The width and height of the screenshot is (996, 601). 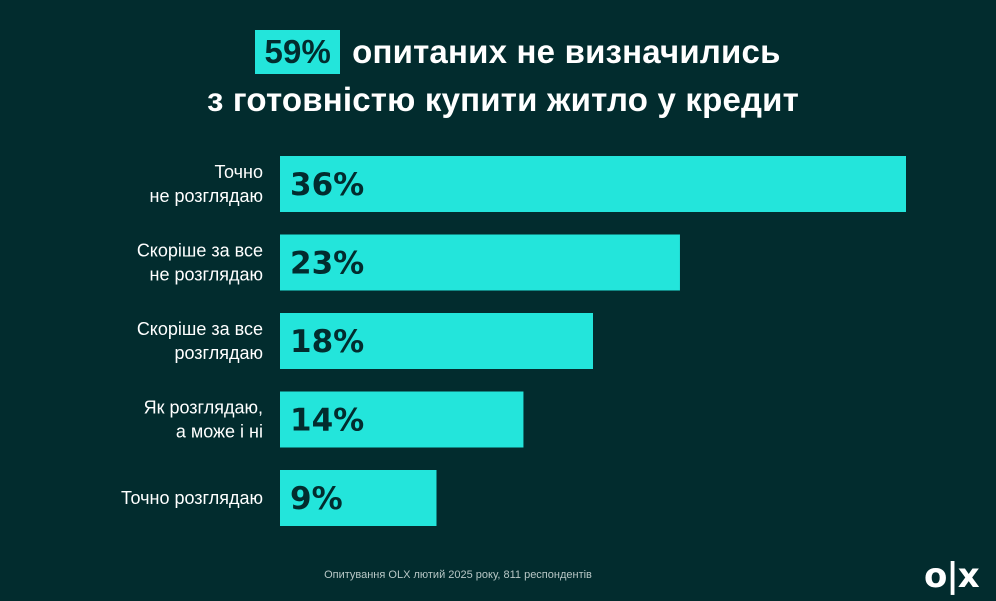 I want to click on category-label-2: Скоріше за все розглядаю, so click(x=200, y=341).